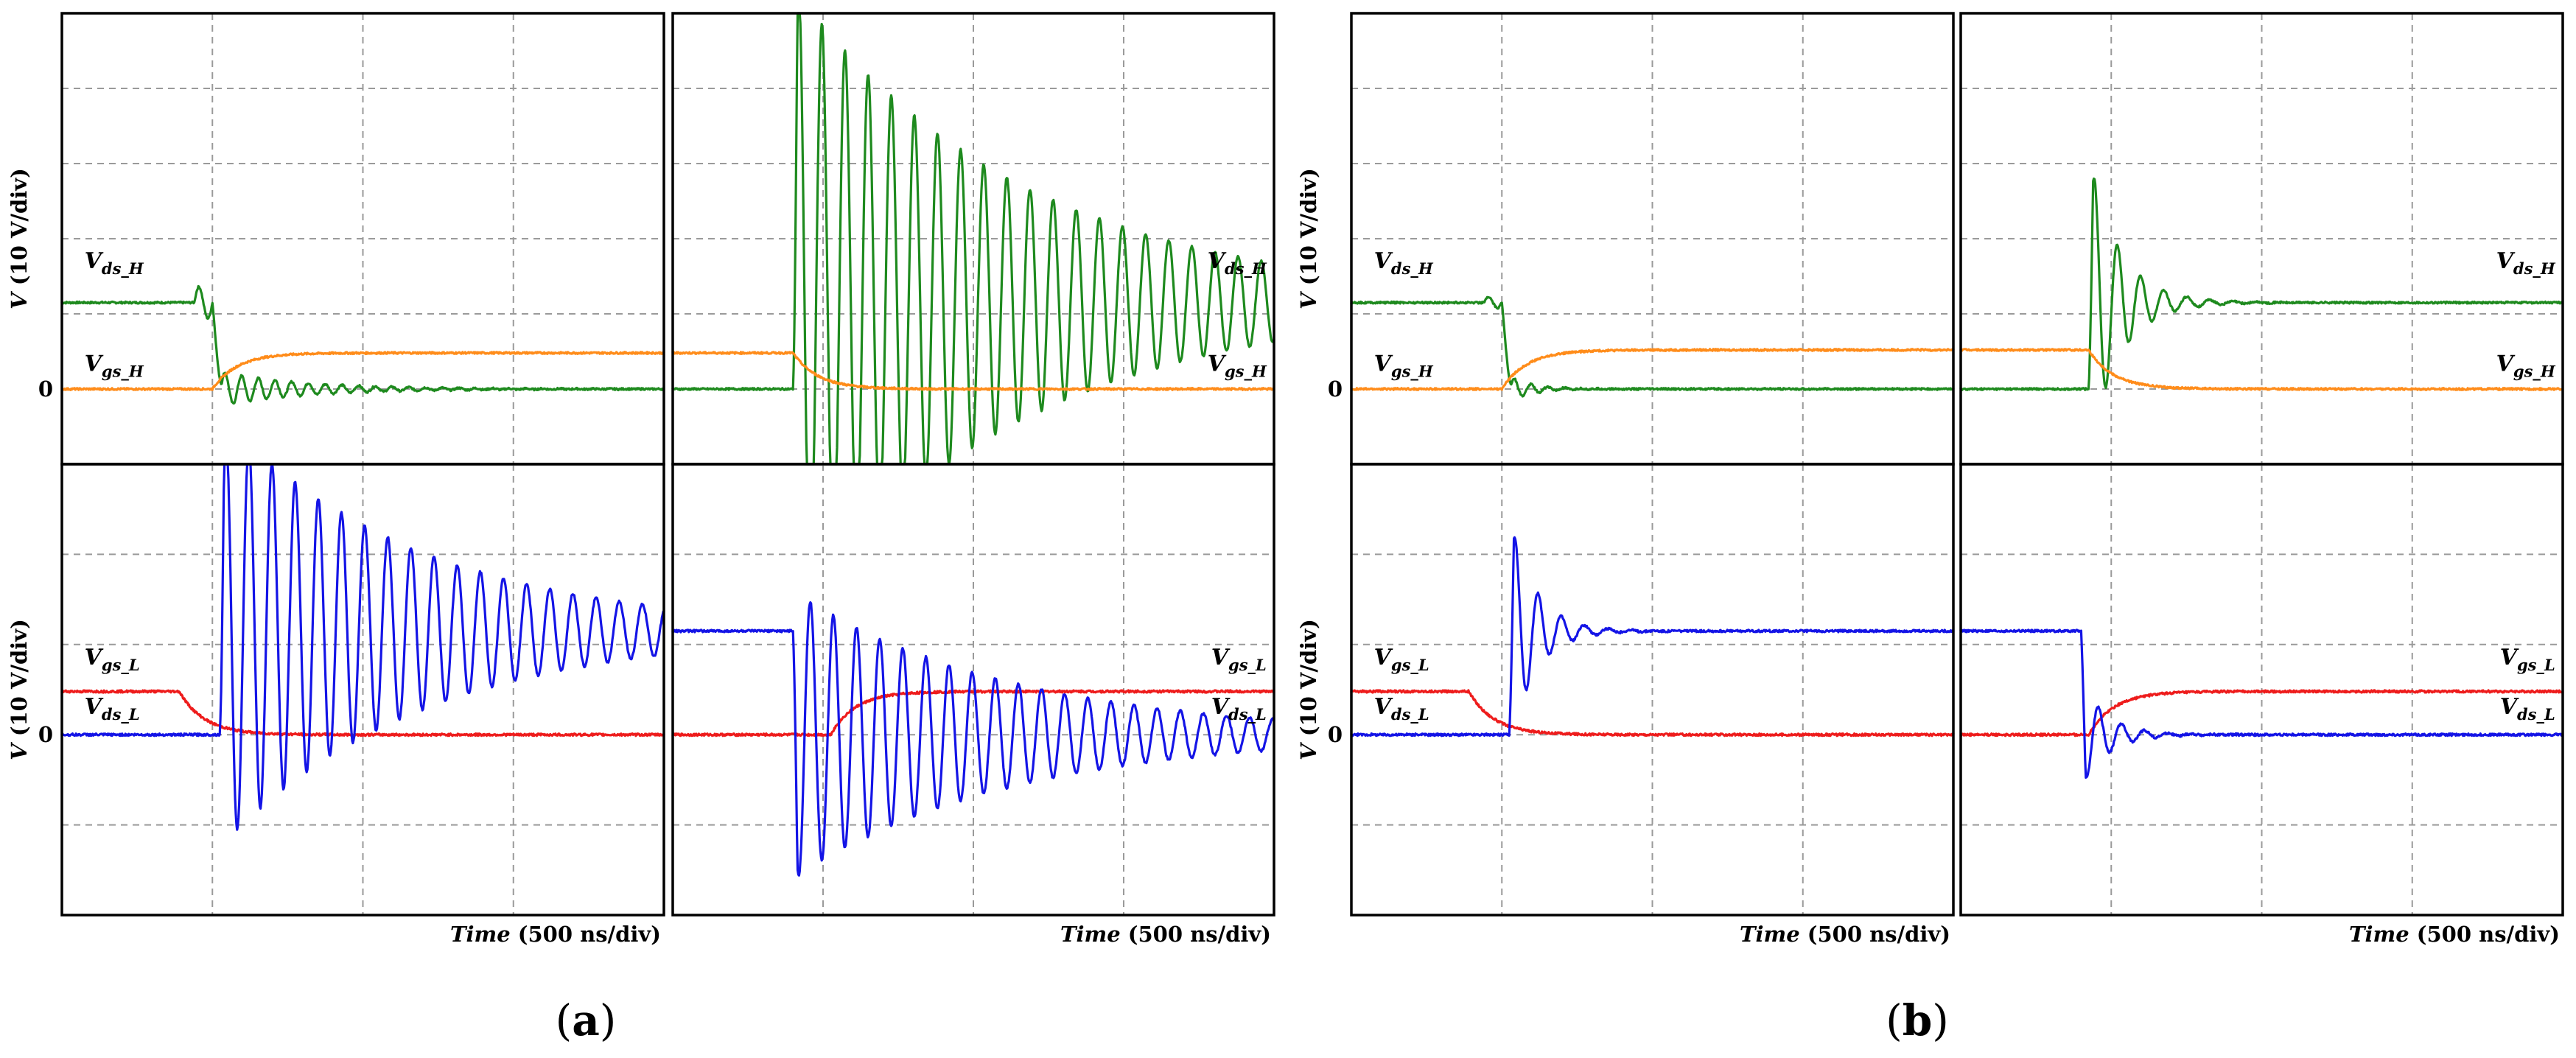 This screenshot has width=2576, height=1058. What do you see at coordinates (1918, 1020) in the screenshot?
I see `group-label-b: (b)` at bounding box center [1918, 1020].